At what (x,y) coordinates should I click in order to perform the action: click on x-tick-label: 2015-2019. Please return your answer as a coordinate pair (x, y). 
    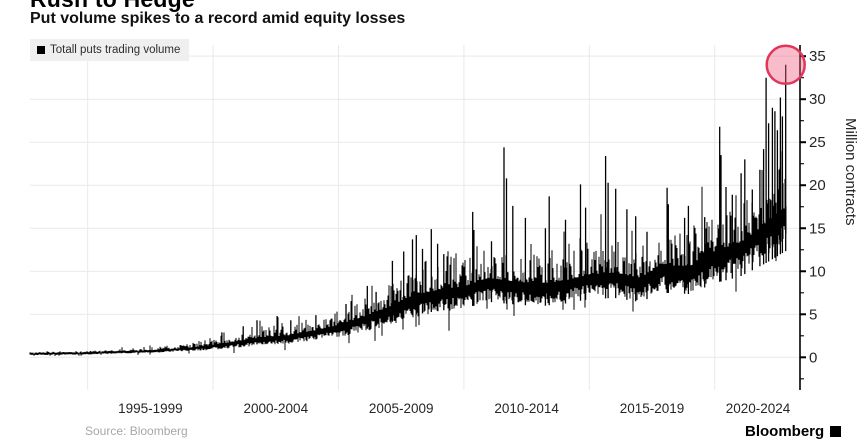
    Looking at the image, I should click on (652, 408).